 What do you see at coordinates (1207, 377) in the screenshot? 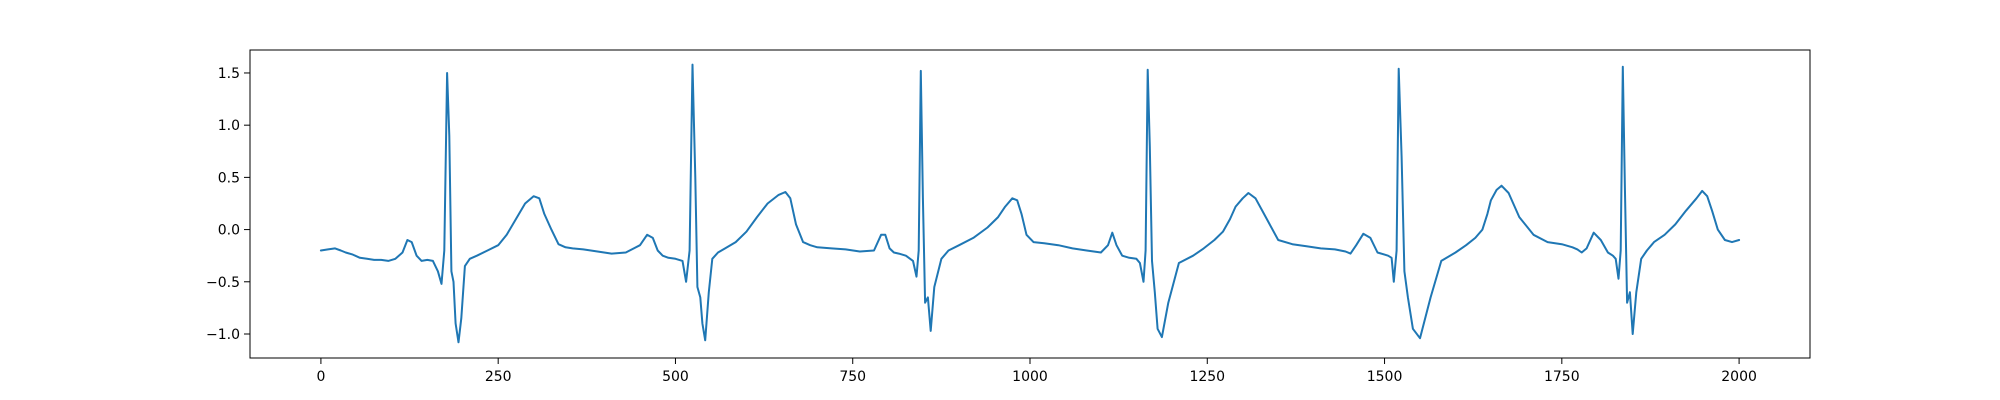
I see `x-tick-label: 1250` at bounding box center [1207, 377].